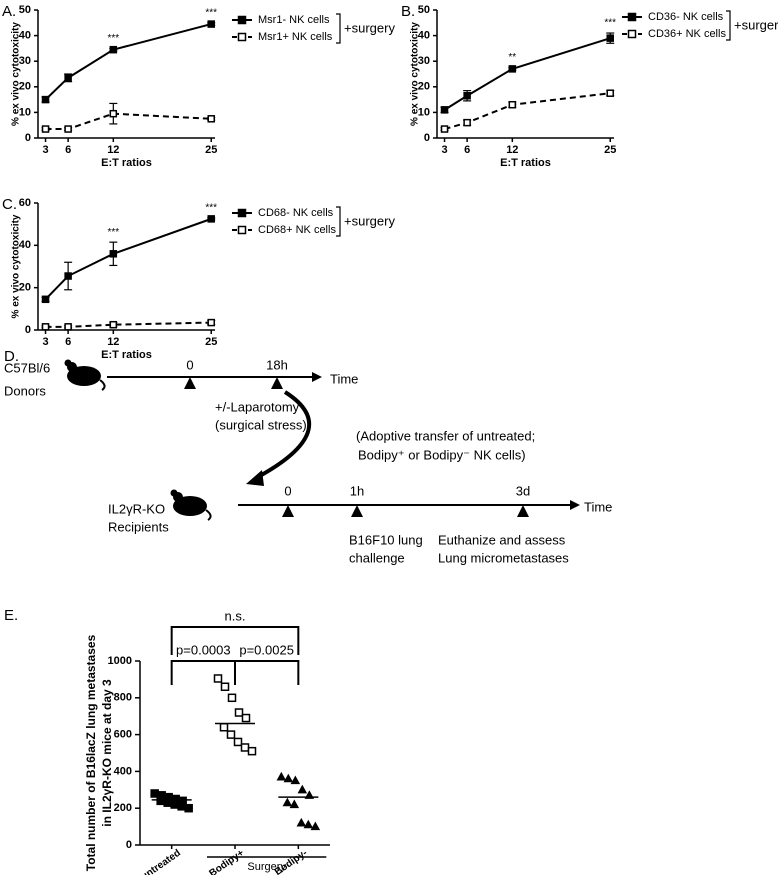 The height and width of the screenshot is (875, 778). I want to click on legend-label: CD68+ NK cells, so click(297, 230).